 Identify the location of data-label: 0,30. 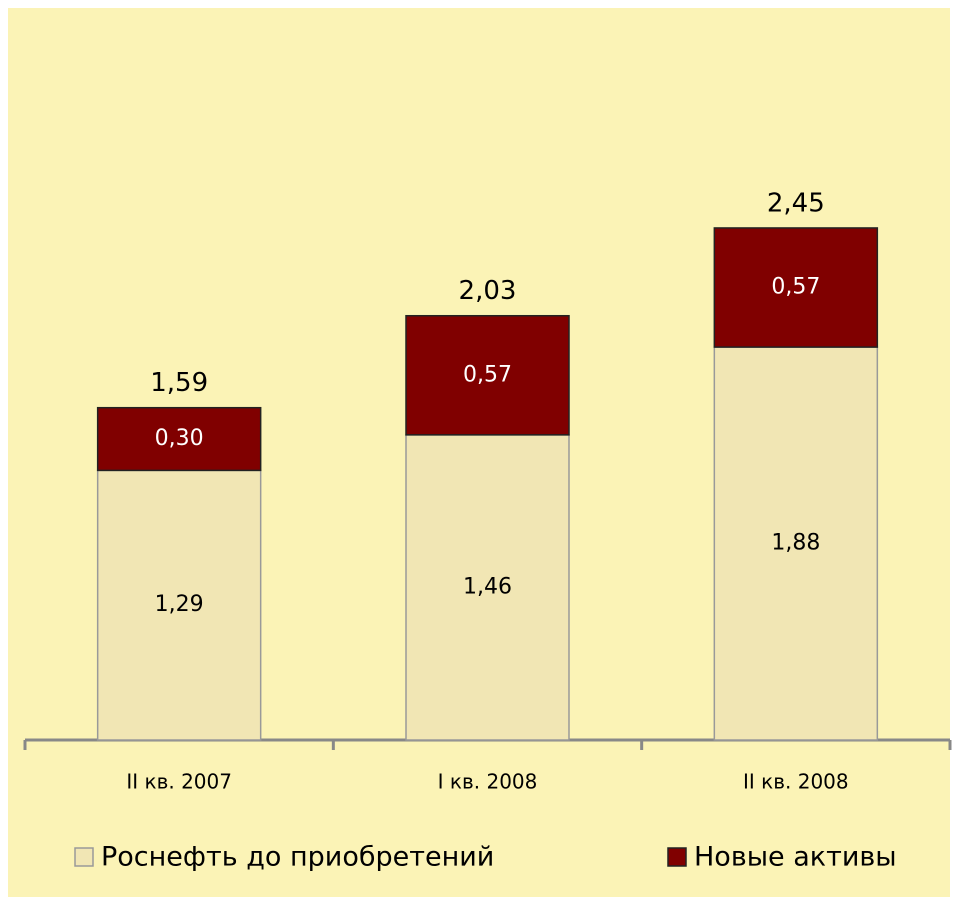
(179, 438).